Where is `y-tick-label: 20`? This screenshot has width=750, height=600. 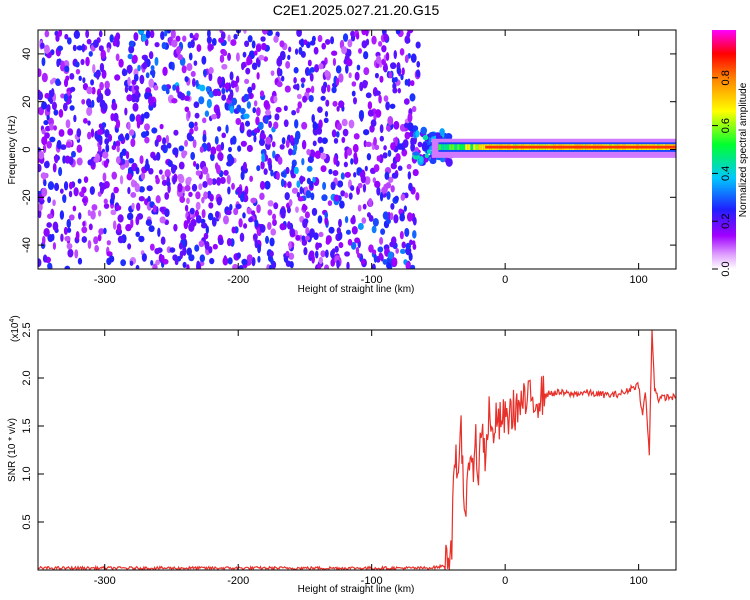
y-tick-label: 20 is located at coordinates (27, 102).